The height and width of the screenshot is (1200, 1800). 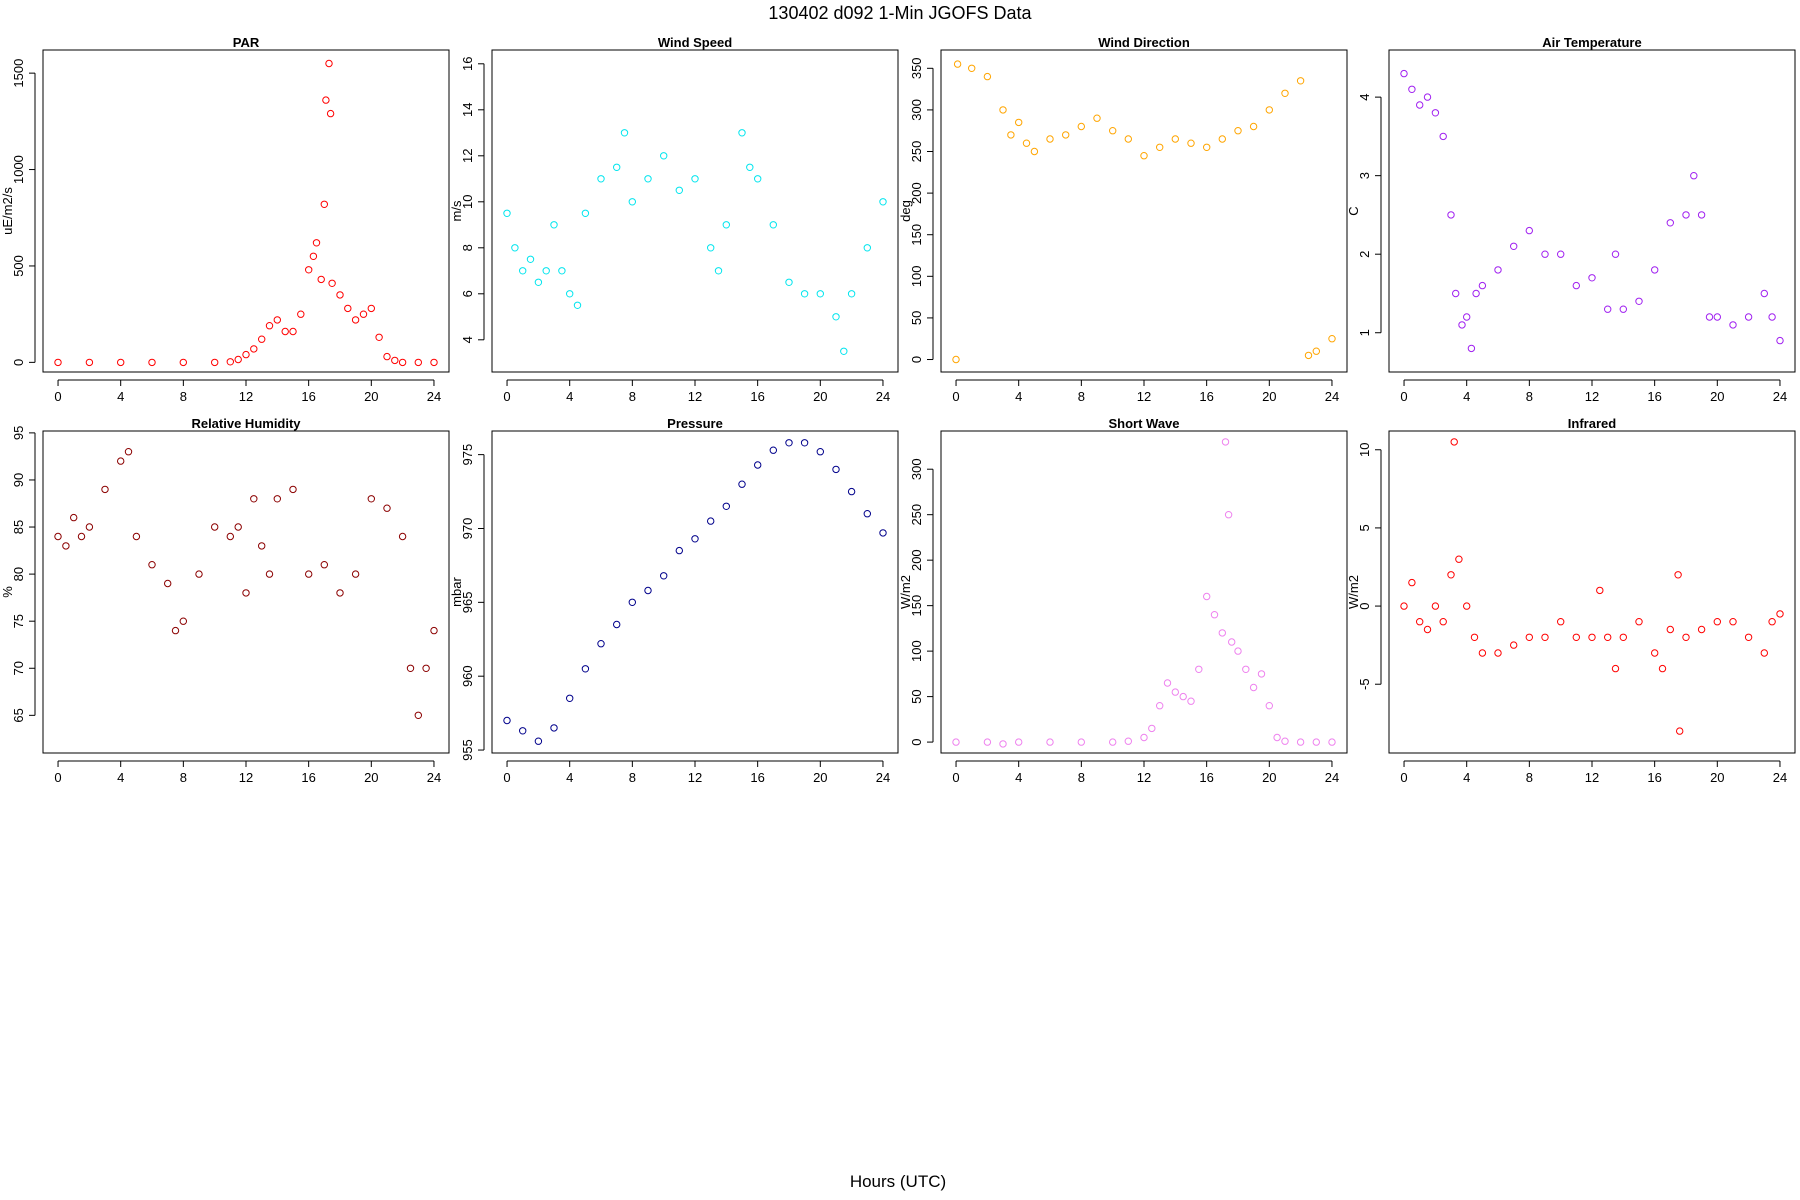 I want to click on y-axis-title: deg, so click(x=905, y=211).